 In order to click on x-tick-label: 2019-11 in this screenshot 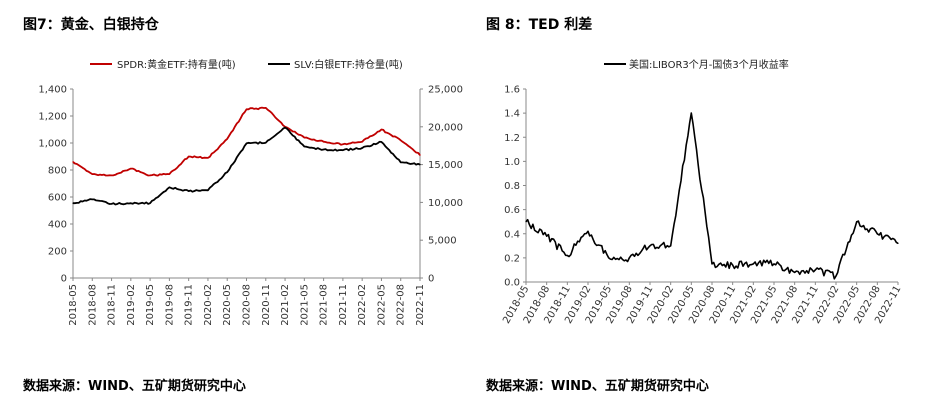, I will do `click(189, 305)`.